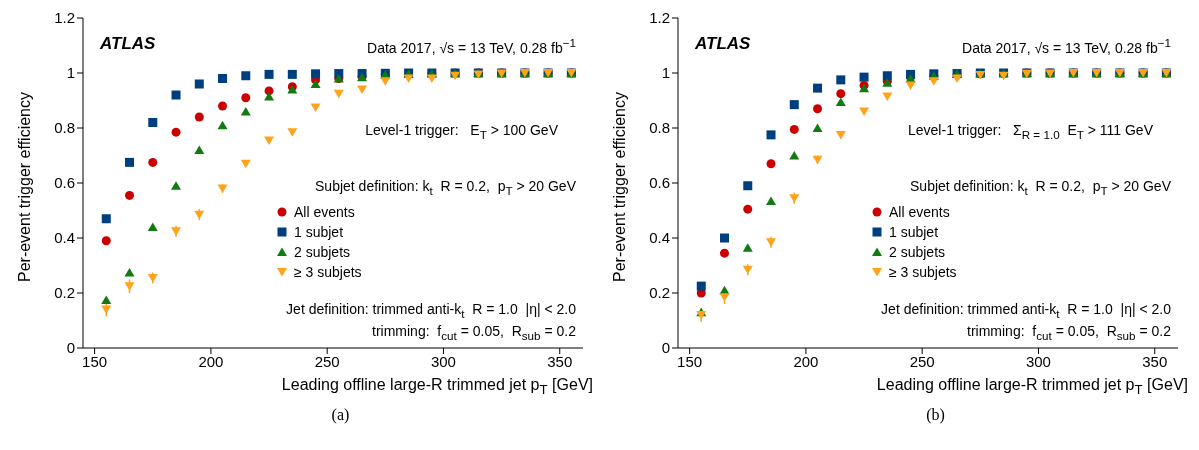  Describe the element at coordinates (340, 415) in the screenshot. I see `text: (a)` at that location.